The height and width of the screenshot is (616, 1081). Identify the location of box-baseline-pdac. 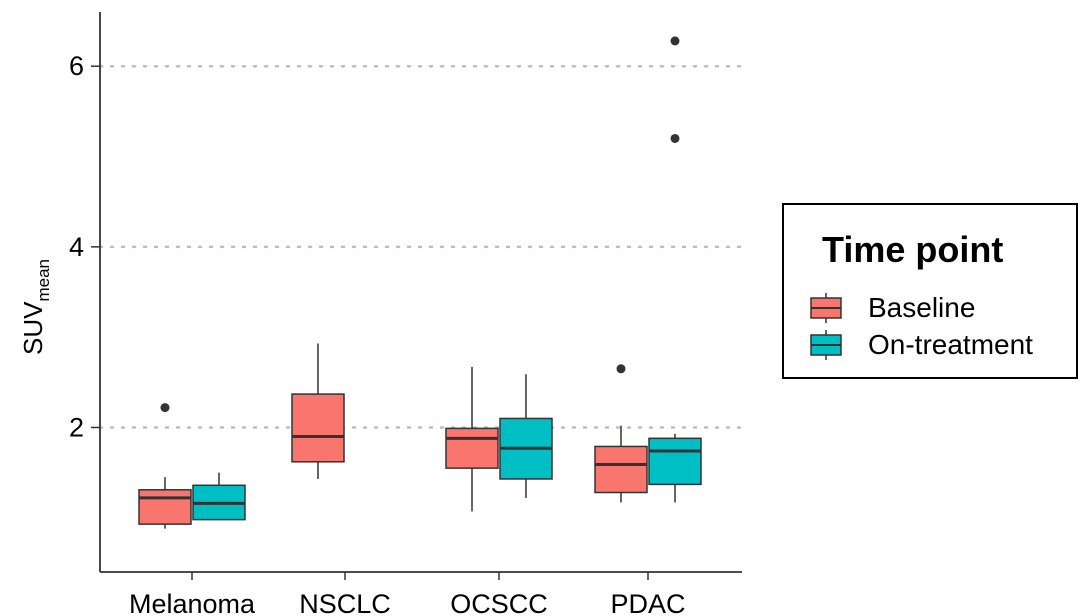
(621, 469).